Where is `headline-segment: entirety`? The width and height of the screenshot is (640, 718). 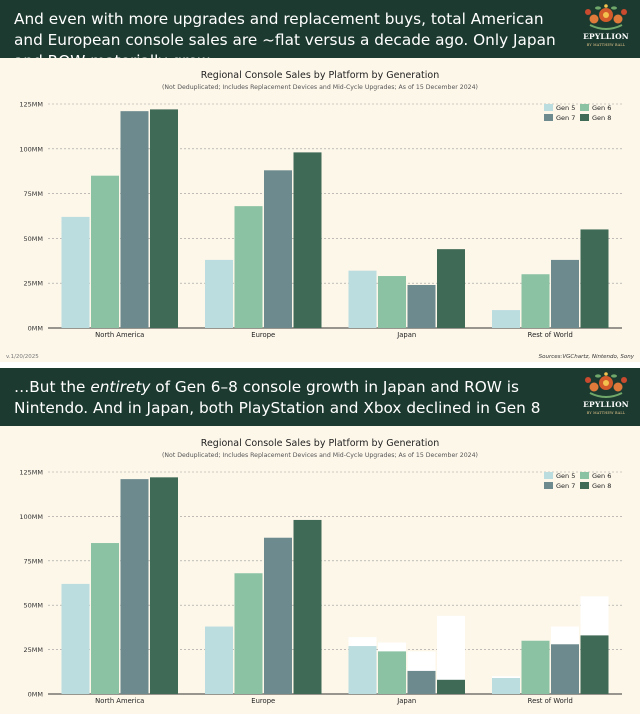 headline-segment: entirety is located at coordinates (120, 387).